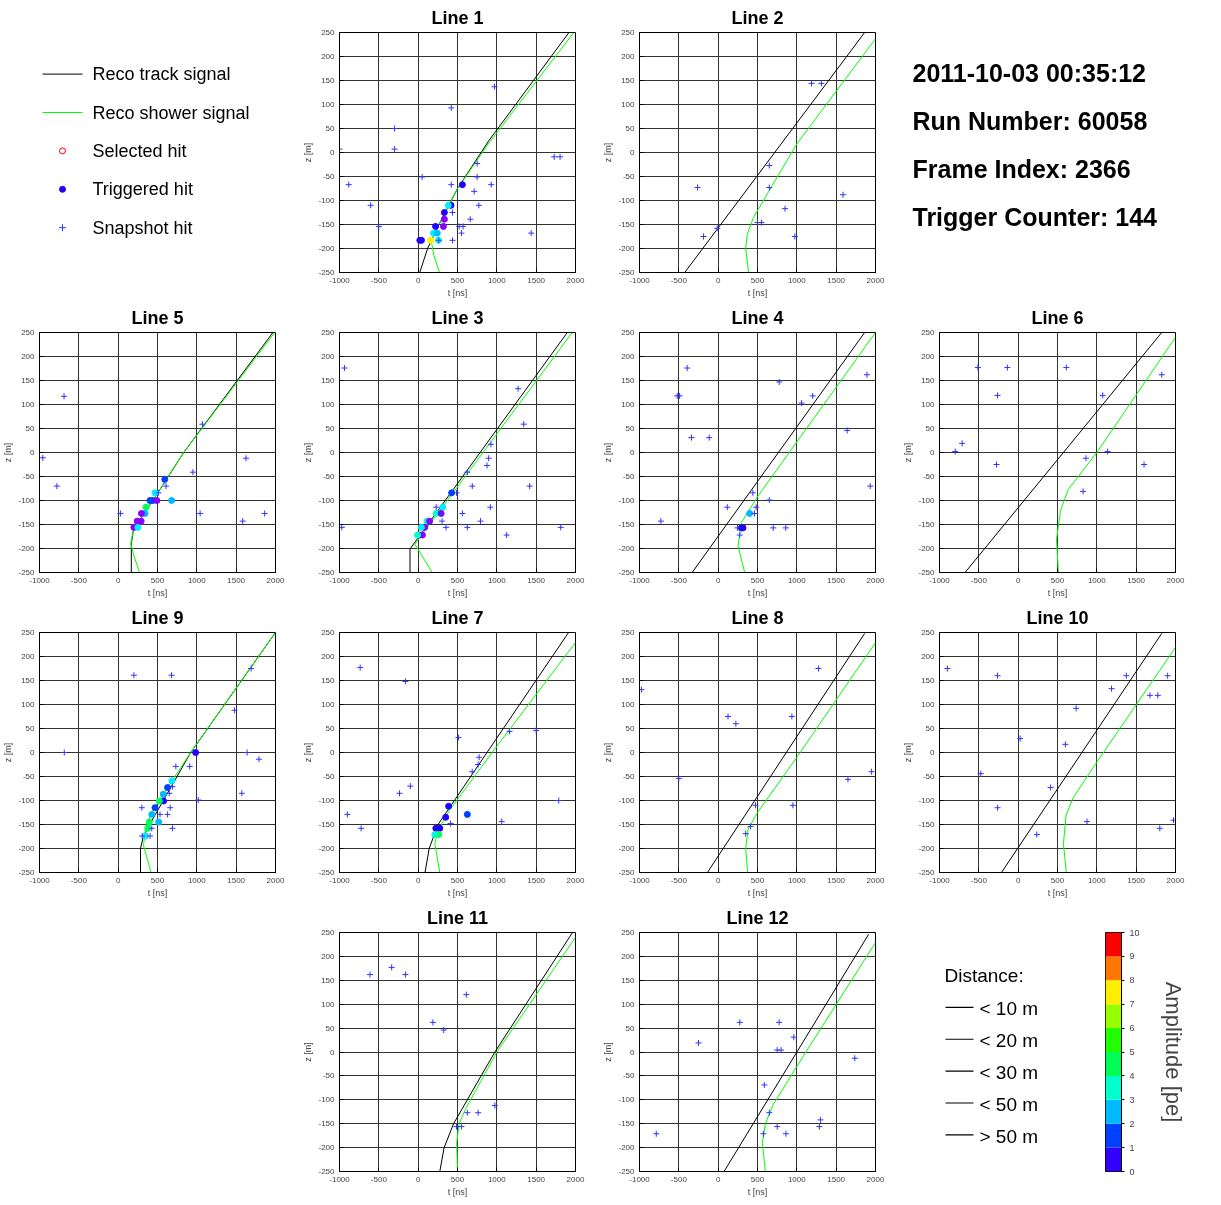 The height and width of the screenshot is (1205, 1221). What do you see at coordinates (929, 776) in the screenshot?
I see `y-tick-label: -50` at bounding box center [929, 776].